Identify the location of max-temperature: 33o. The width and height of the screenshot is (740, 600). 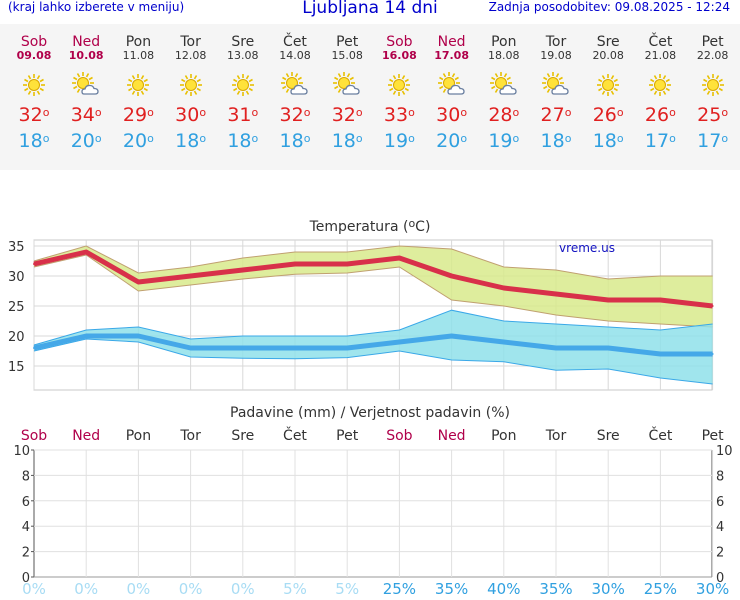
(399, 115).